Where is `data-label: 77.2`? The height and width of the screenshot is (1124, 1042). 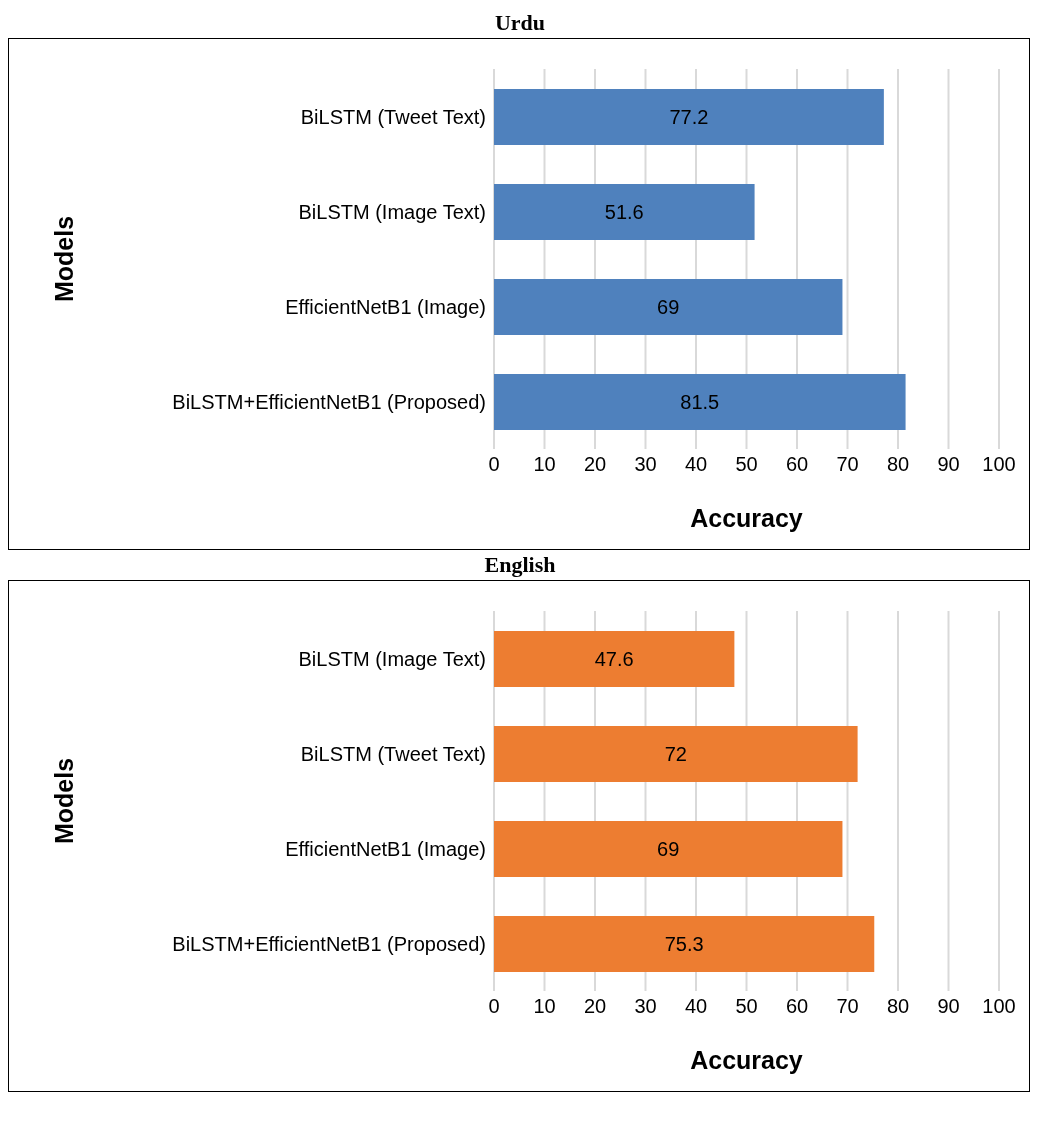
data-label: 77.2 is located at coordinates (689, 117).